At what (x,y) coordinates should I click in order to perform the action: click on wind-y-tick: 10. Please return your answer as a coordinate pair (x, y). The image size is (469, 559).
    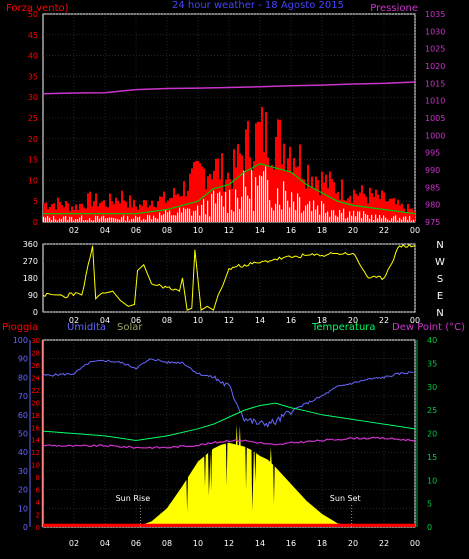
    Looking at the image, I should click on (33, 180).